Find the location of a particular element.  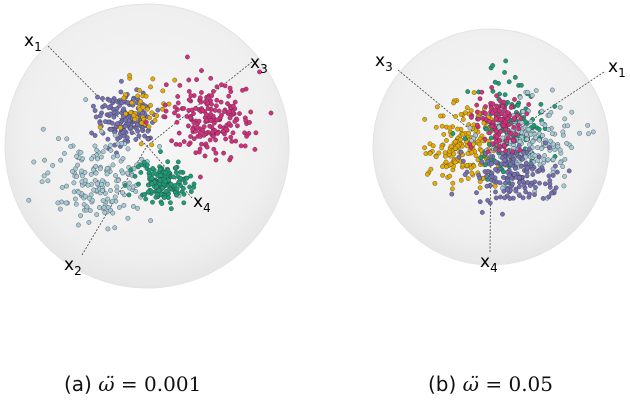

axis-line-x3-a is located at coordinates (199, 104).